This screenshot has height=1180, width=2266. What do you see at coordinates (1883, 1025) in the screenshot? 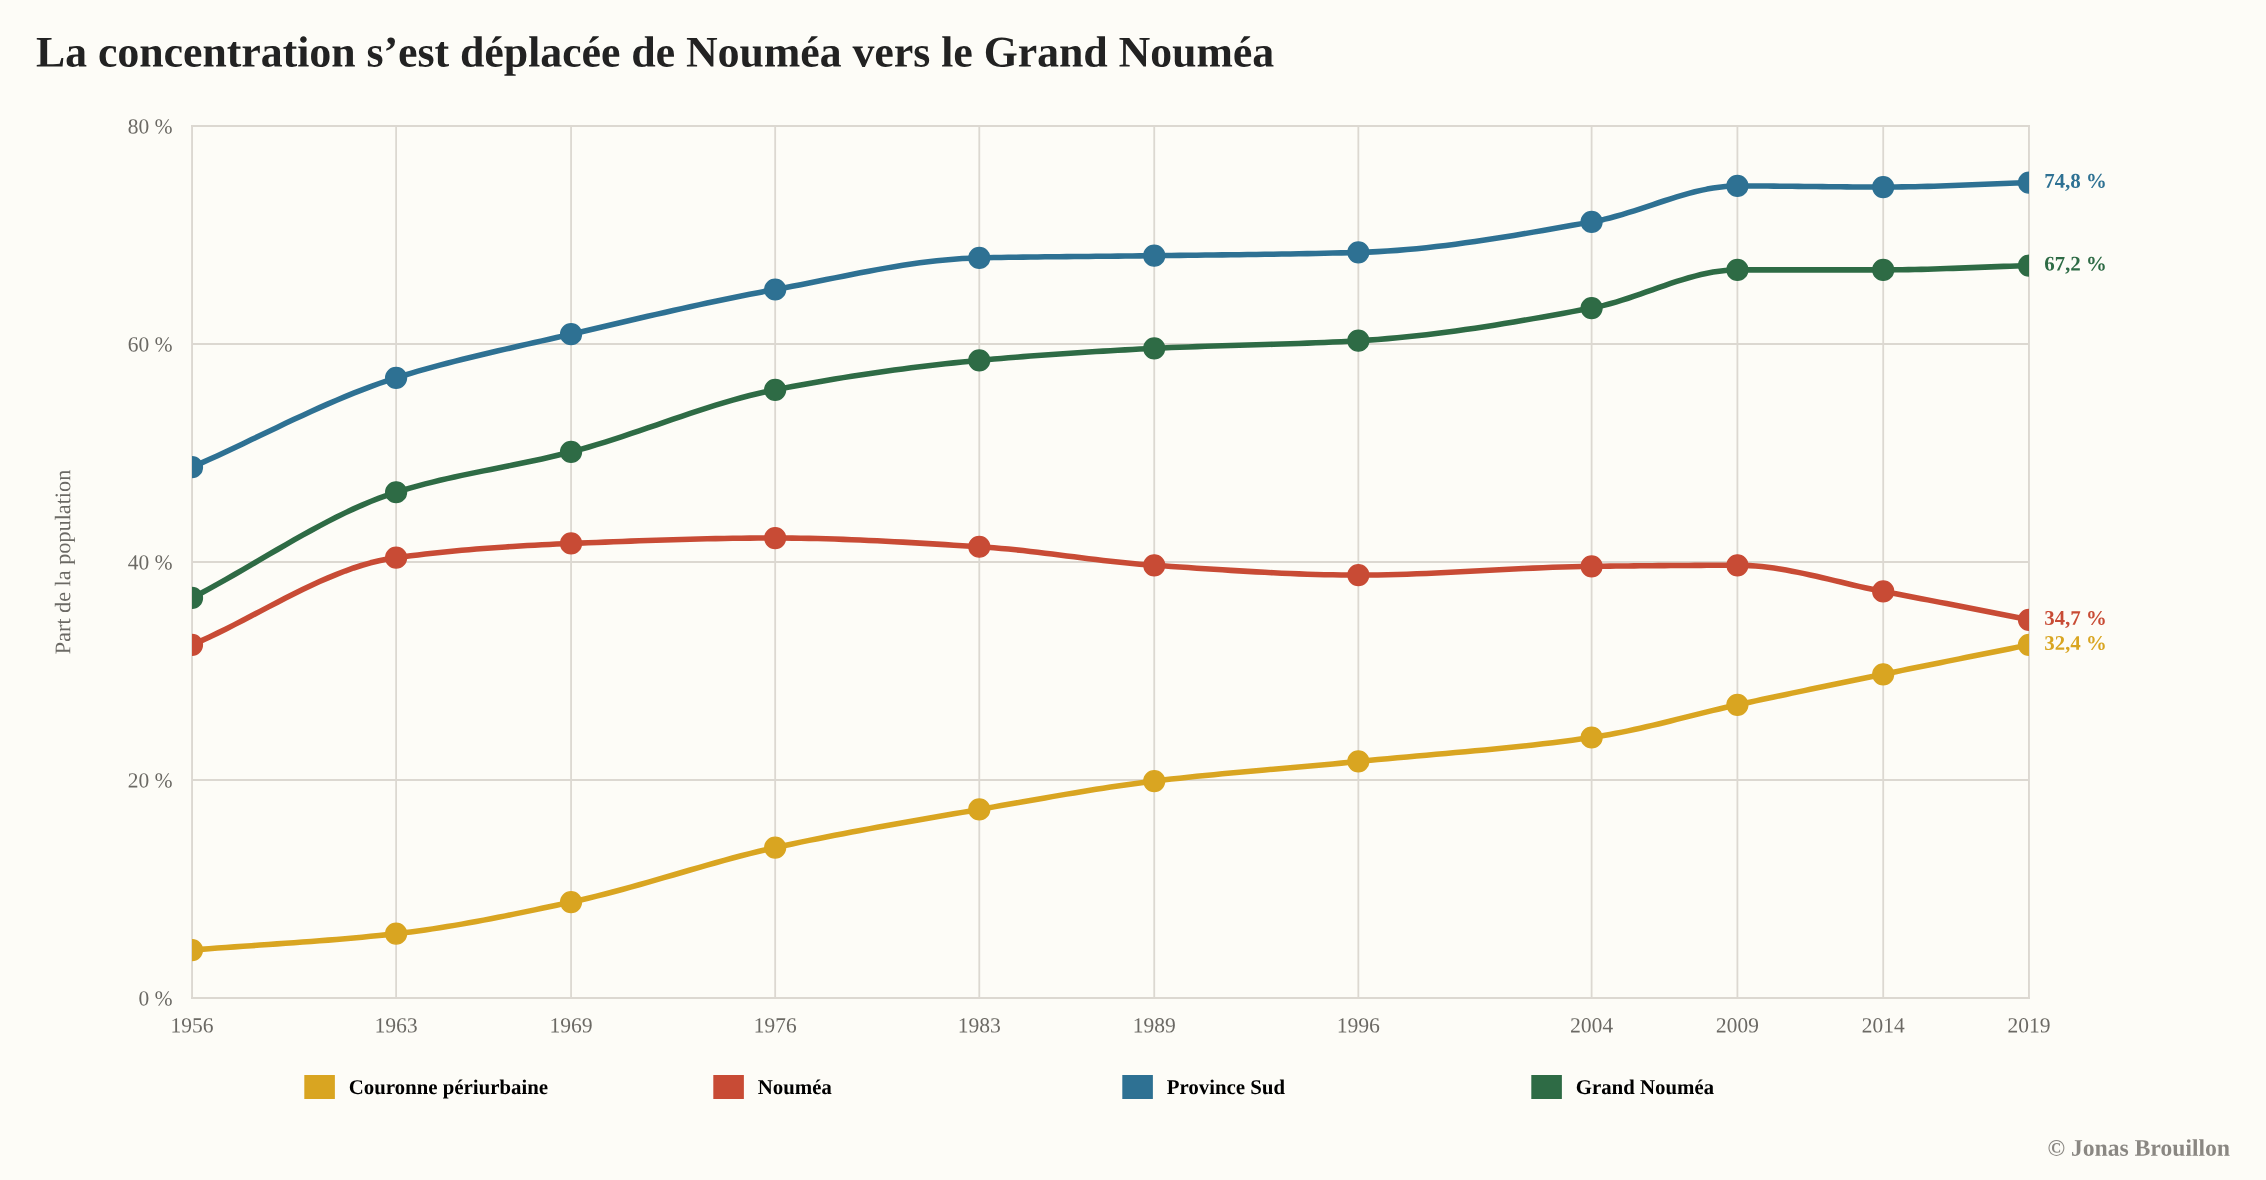
I see `x-tick-label: 2014` at bounding box center [1883, 1025].